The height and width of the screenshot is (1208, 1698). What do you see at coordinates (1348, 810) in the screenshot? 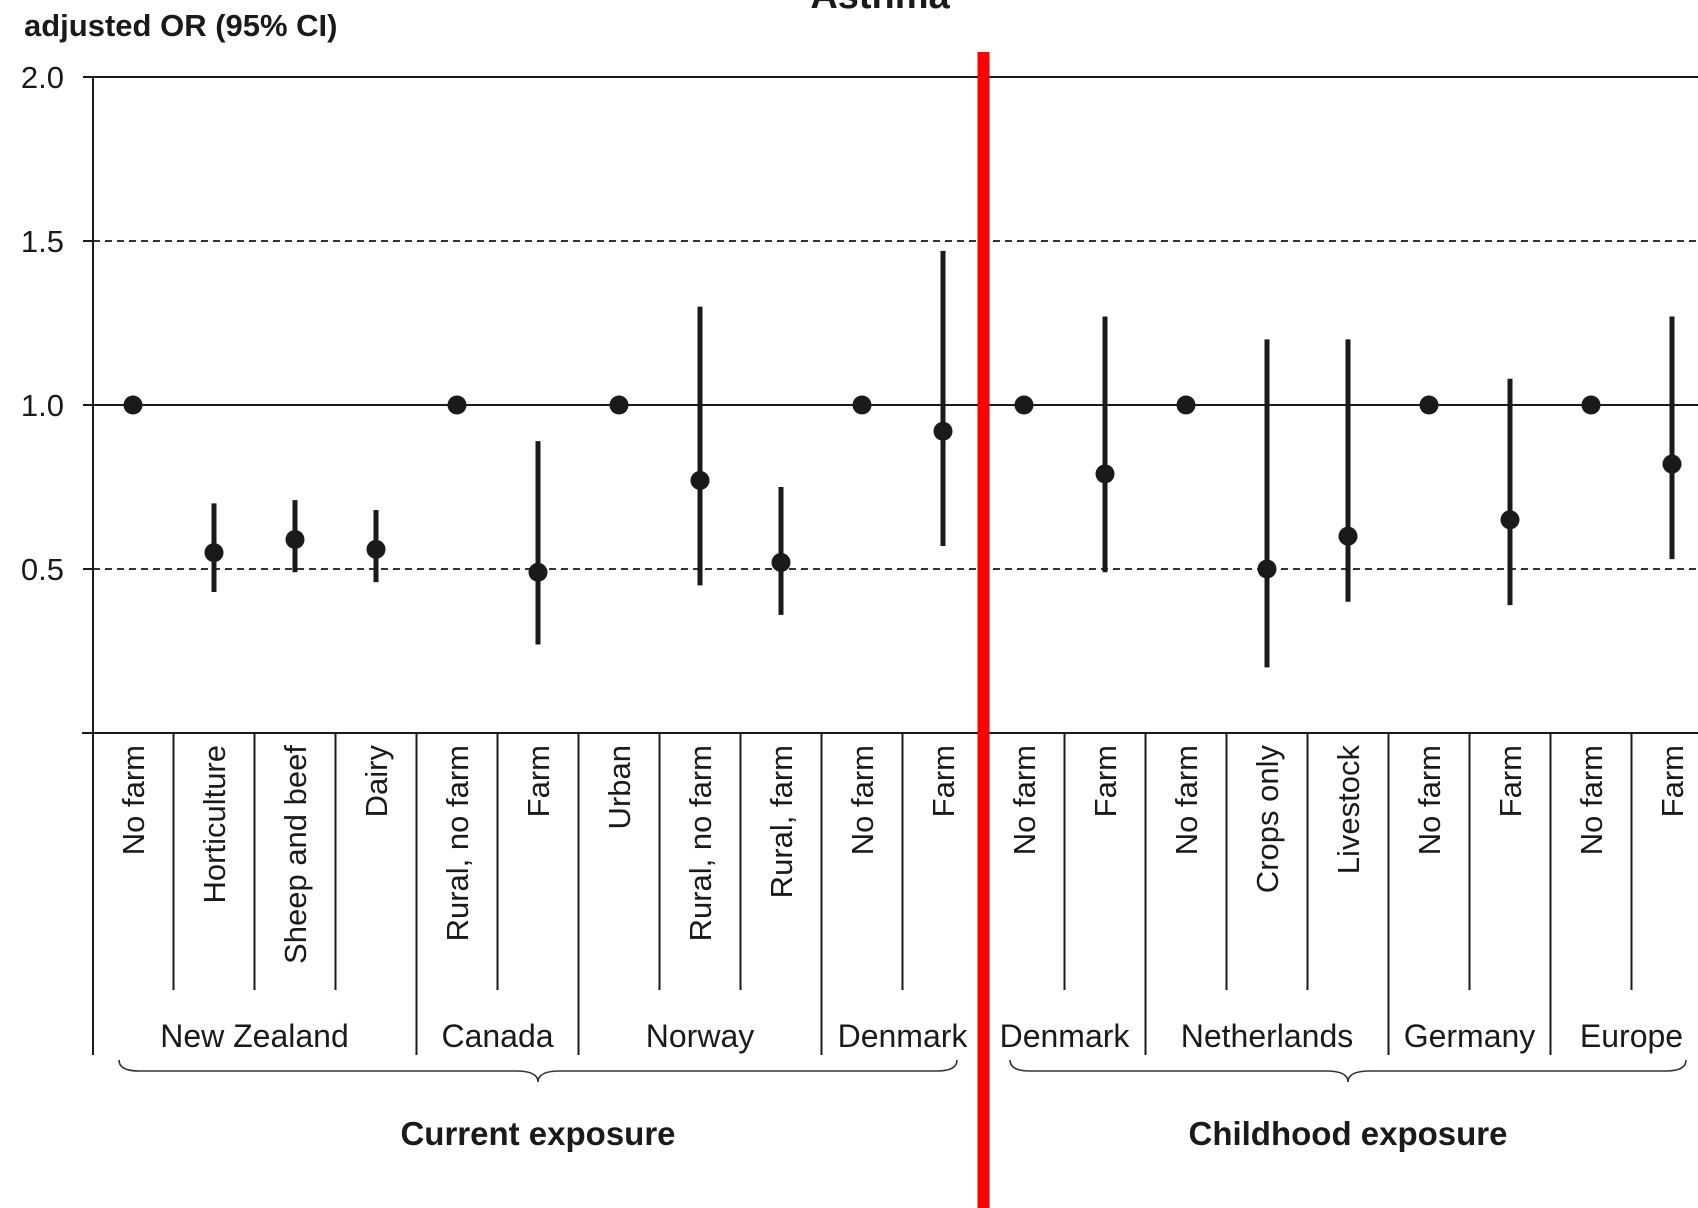
I see `category-label: Livestock` at bounding box center [1348, 810].